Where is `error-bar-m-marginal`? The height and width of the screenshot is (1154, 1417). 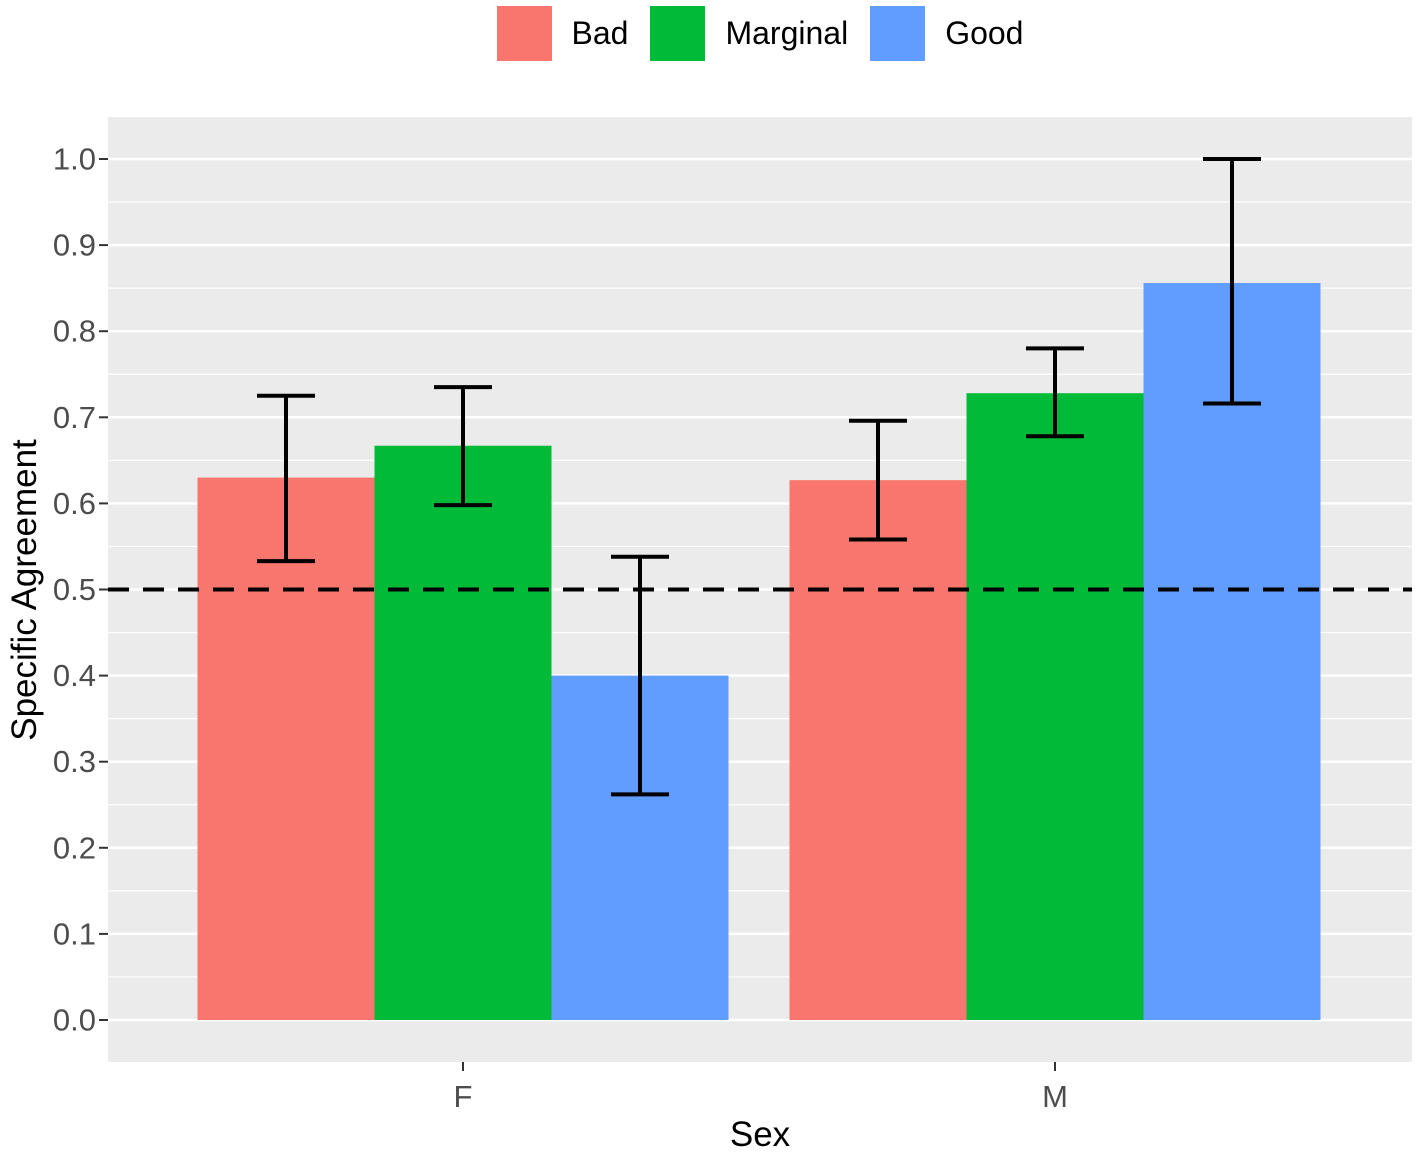
error-bar-m-marginal is located at coordinates (1055, 392).